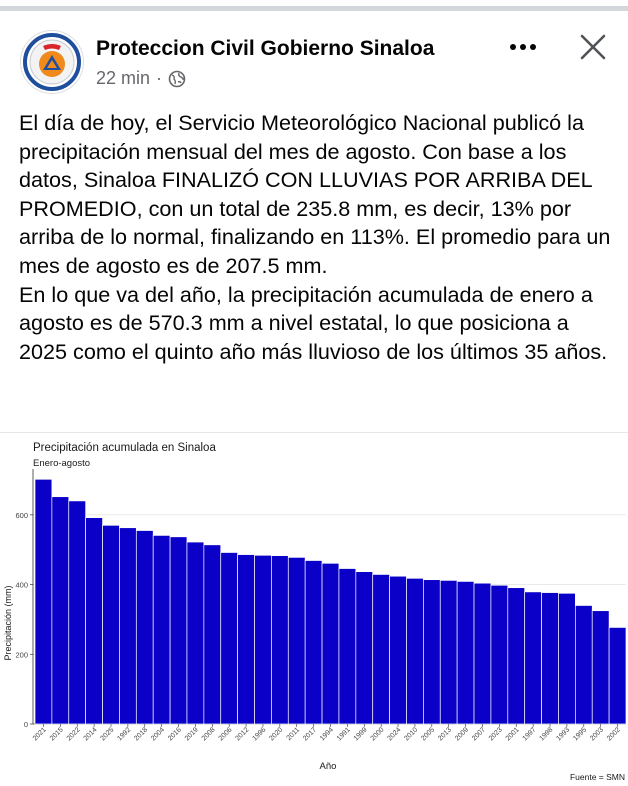 This screenshot has width=628, height=786. Describe the element at coordinates (74, 734) in the screenshot. I see `chart-x-tick-label: 2022` at that location.